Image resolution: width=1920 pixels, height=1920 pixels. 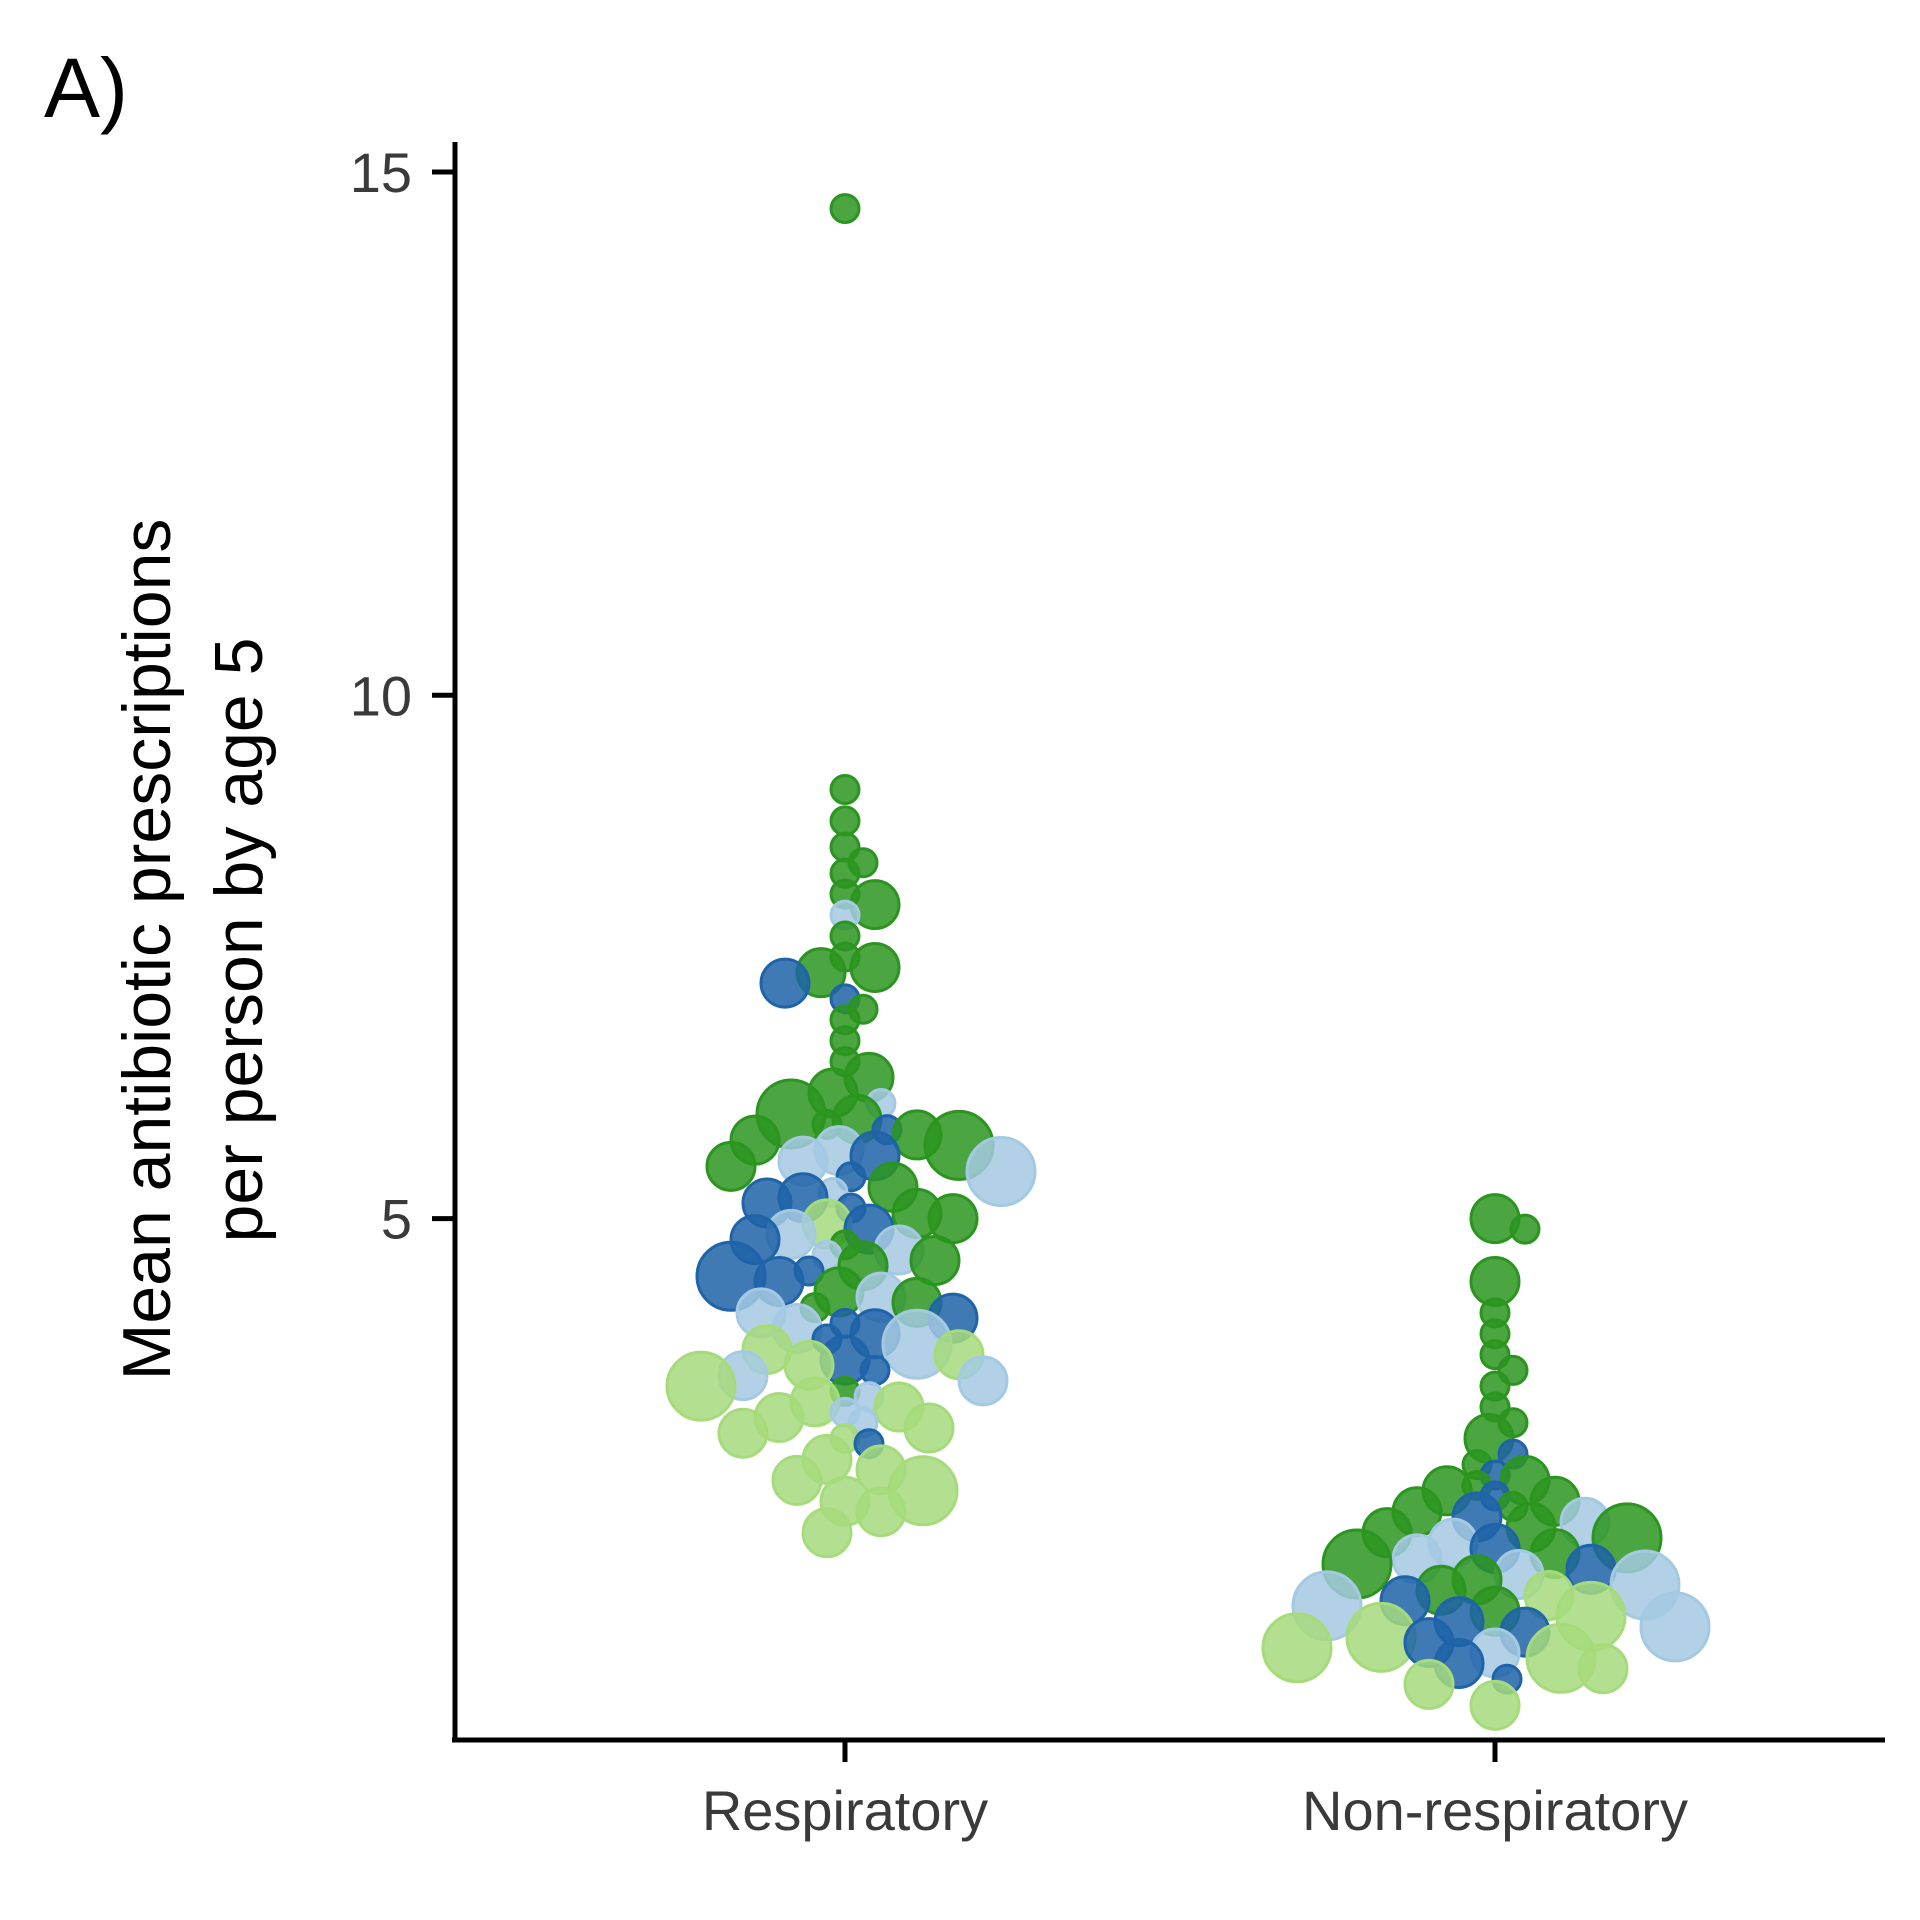 What do you see at coordinates (147, 950) in the screenshot?
I see `y-axis-title-line-1: Mean antibiotic prescriptions` at bounding box center [147, 950].